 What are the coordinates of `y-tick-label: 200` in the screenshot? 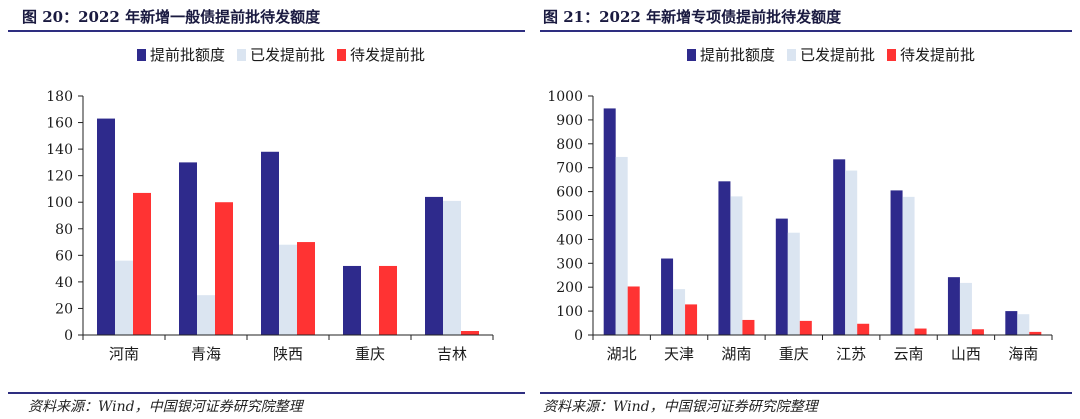 It's located at (569, 288).